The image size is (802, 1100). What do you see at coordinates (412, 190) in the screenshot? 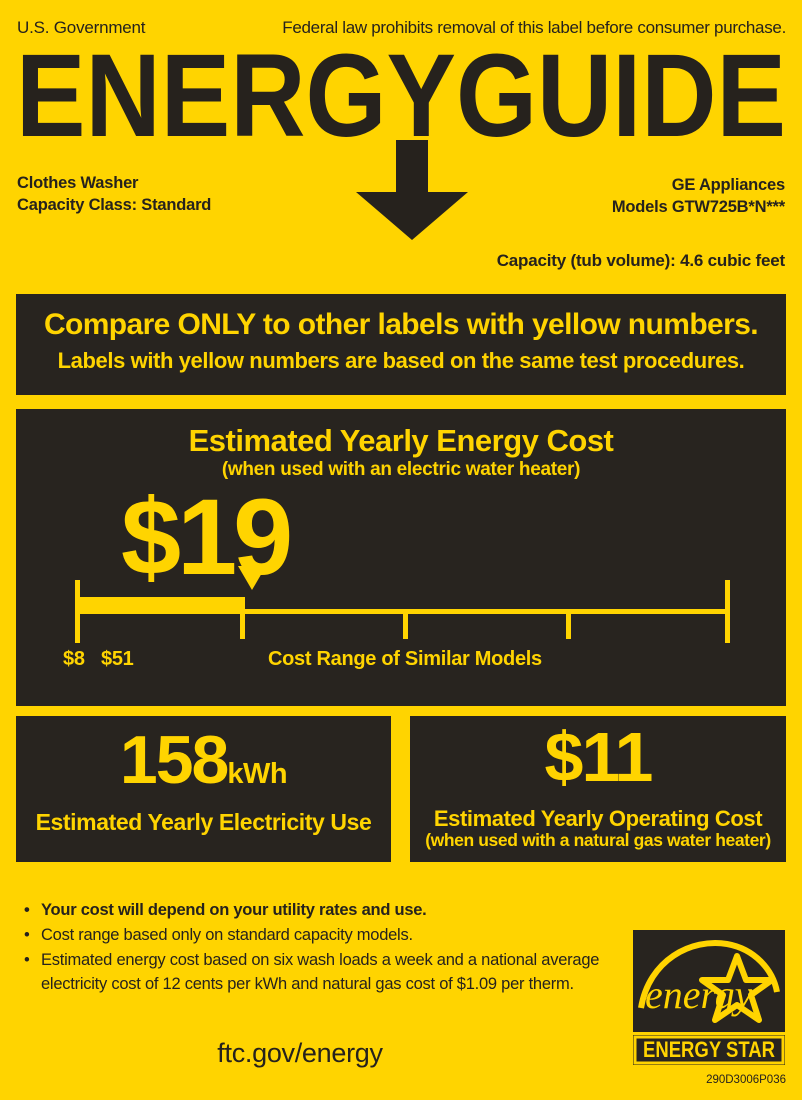
I see `down-arrow-icon` at bounding box center [412, 190].